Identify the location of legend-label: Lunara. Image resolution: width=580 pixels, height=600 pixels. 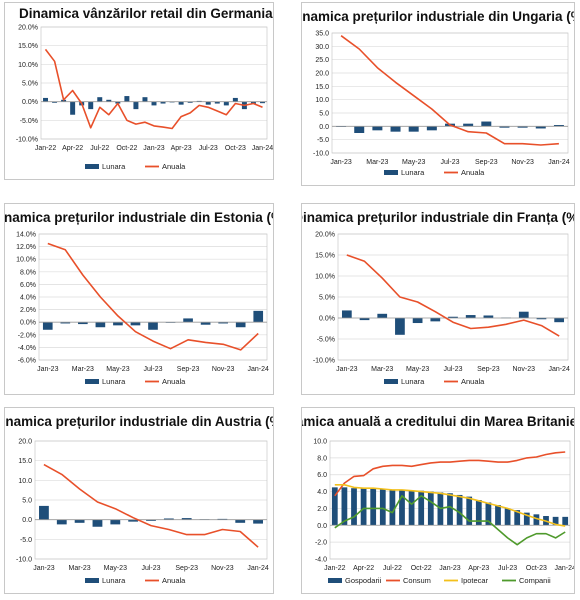
(114, 381).